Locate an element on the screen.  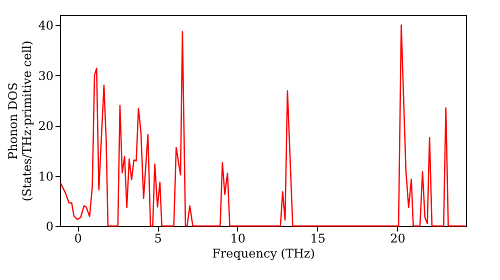
y-axis-title: Phonon DOS (States/THz·primitive cell) is located at coordinates (20, 121).